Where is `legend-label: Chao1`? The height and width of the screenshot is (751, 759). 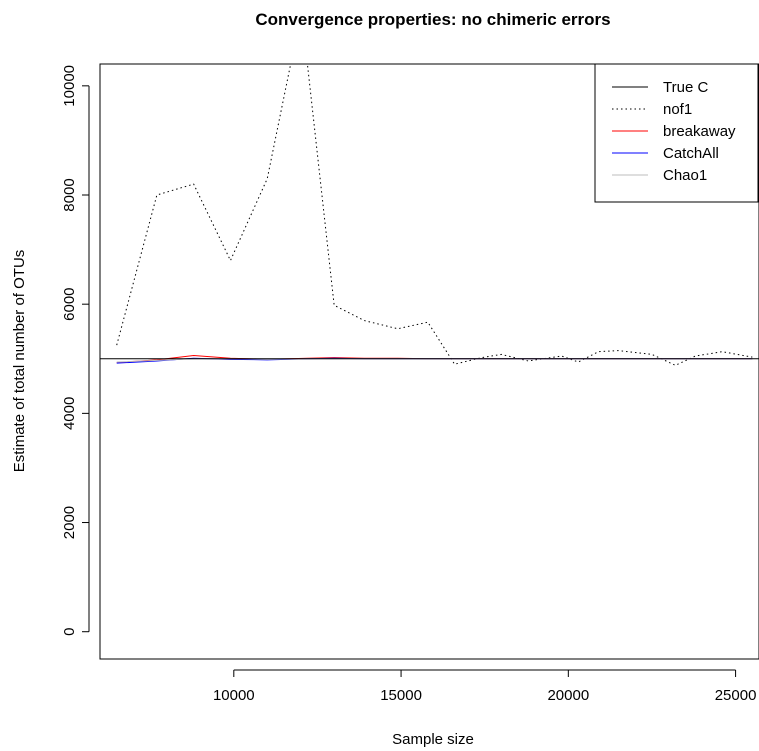
legend-label: Chao1 is located at coordinates (685, 175).